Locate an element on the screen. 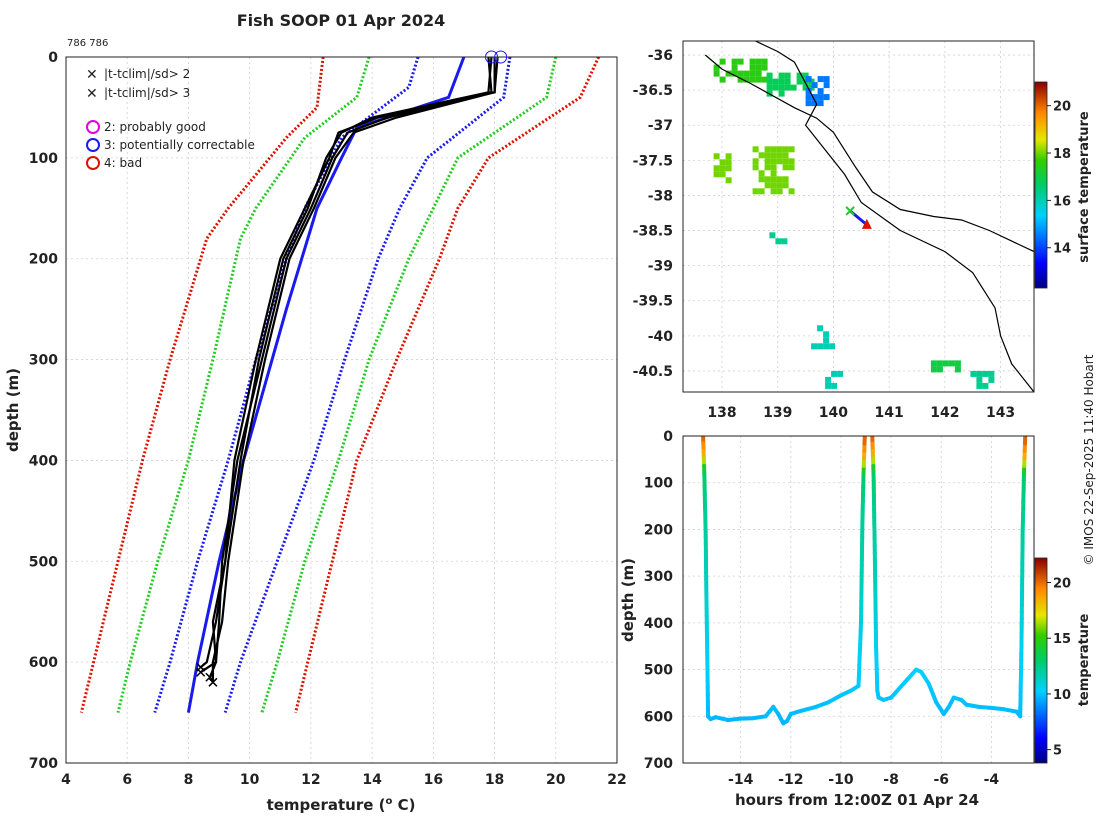 The image size is (1100, 820). map-ytick-label: -39 is located at coordinates (660, 267).